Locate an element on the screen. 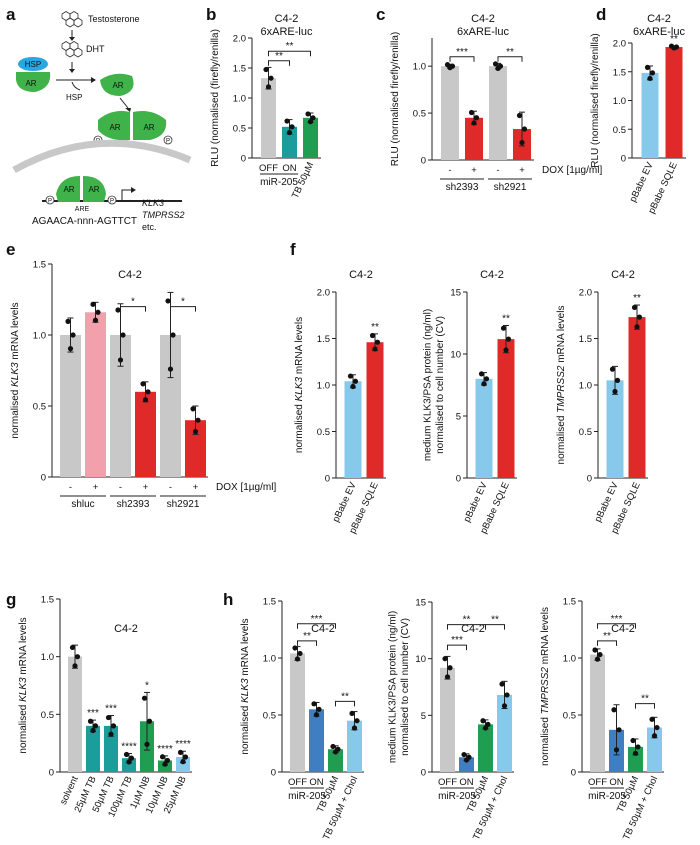  ar-label-free: AR is located at coordinates (30, 83).